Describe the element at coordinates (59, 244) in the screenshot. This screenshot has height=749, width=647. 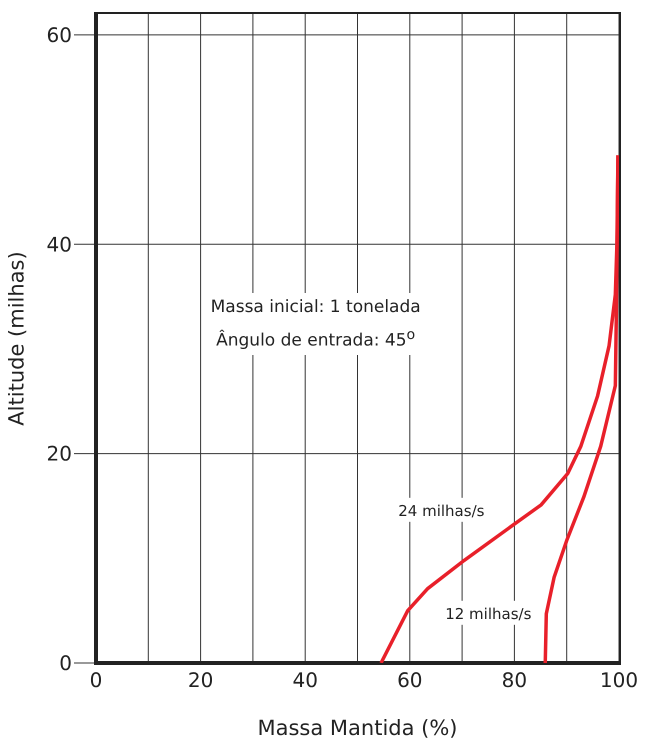
I see `y-tick-label: 40` at that location.